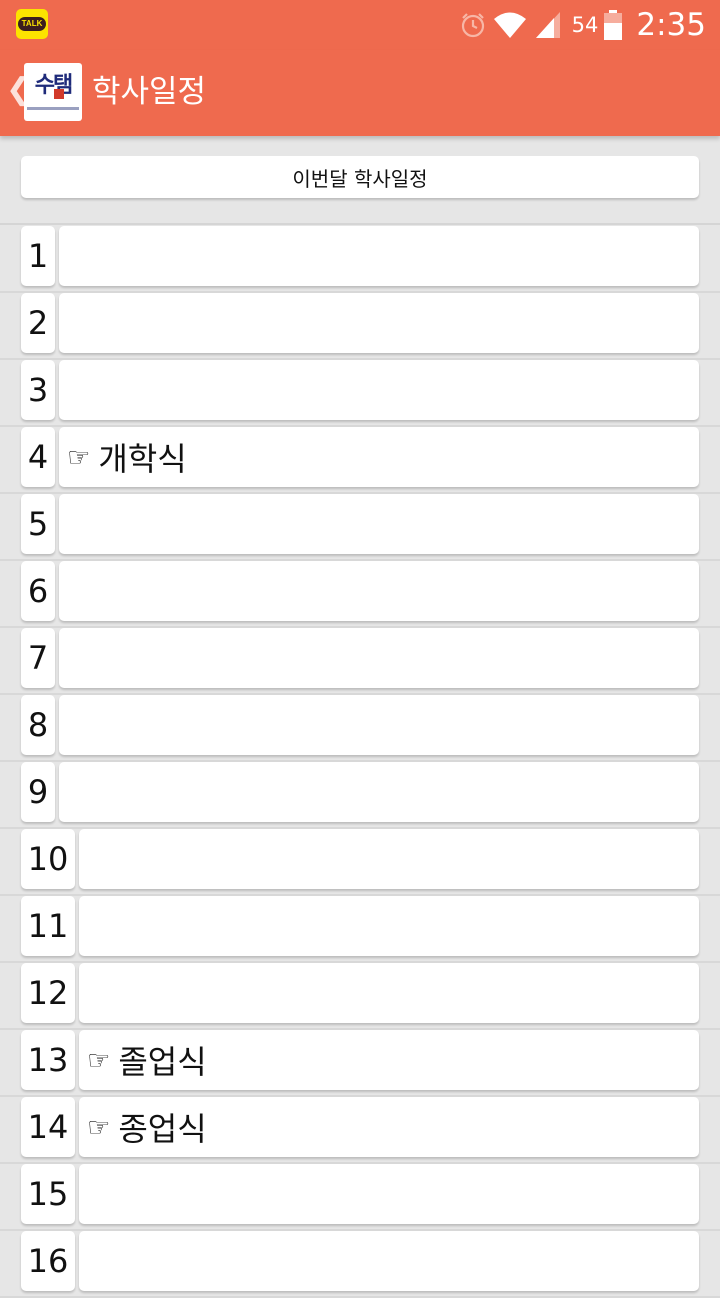 Image resolution: width=720 pixels, height=1298 pixels. Describe the element at coordinates (48, 1194) in the screenshot. I see `day-number: 15` at that location.